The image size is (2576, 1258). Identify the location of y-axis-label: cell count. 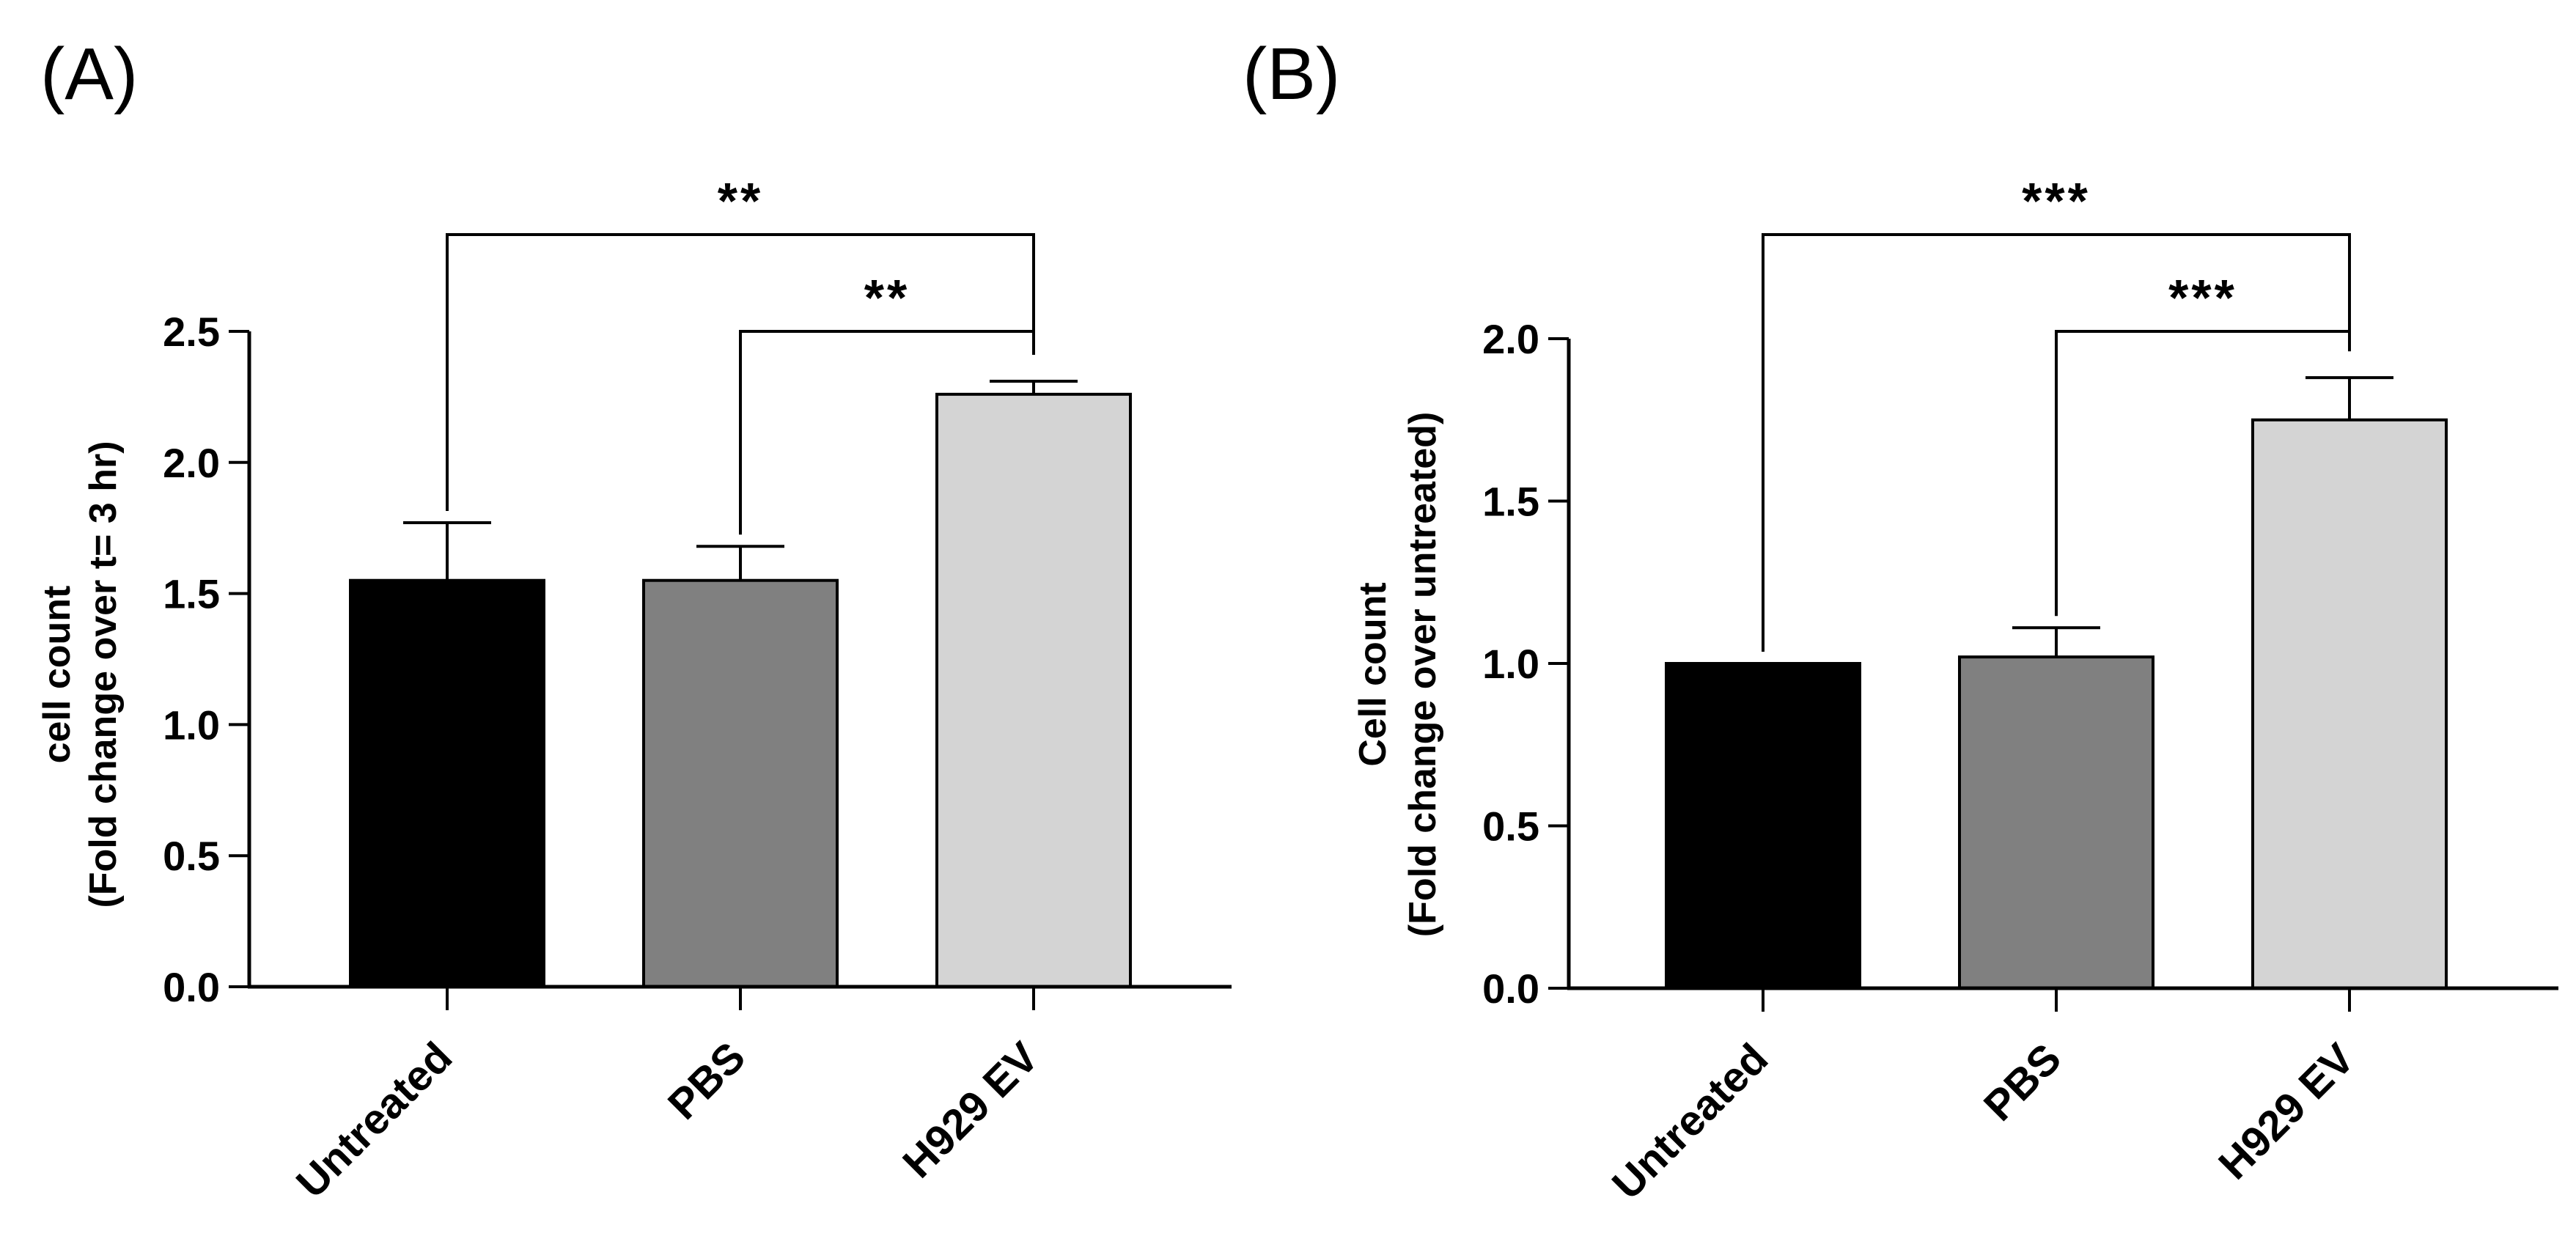
(57, 675).